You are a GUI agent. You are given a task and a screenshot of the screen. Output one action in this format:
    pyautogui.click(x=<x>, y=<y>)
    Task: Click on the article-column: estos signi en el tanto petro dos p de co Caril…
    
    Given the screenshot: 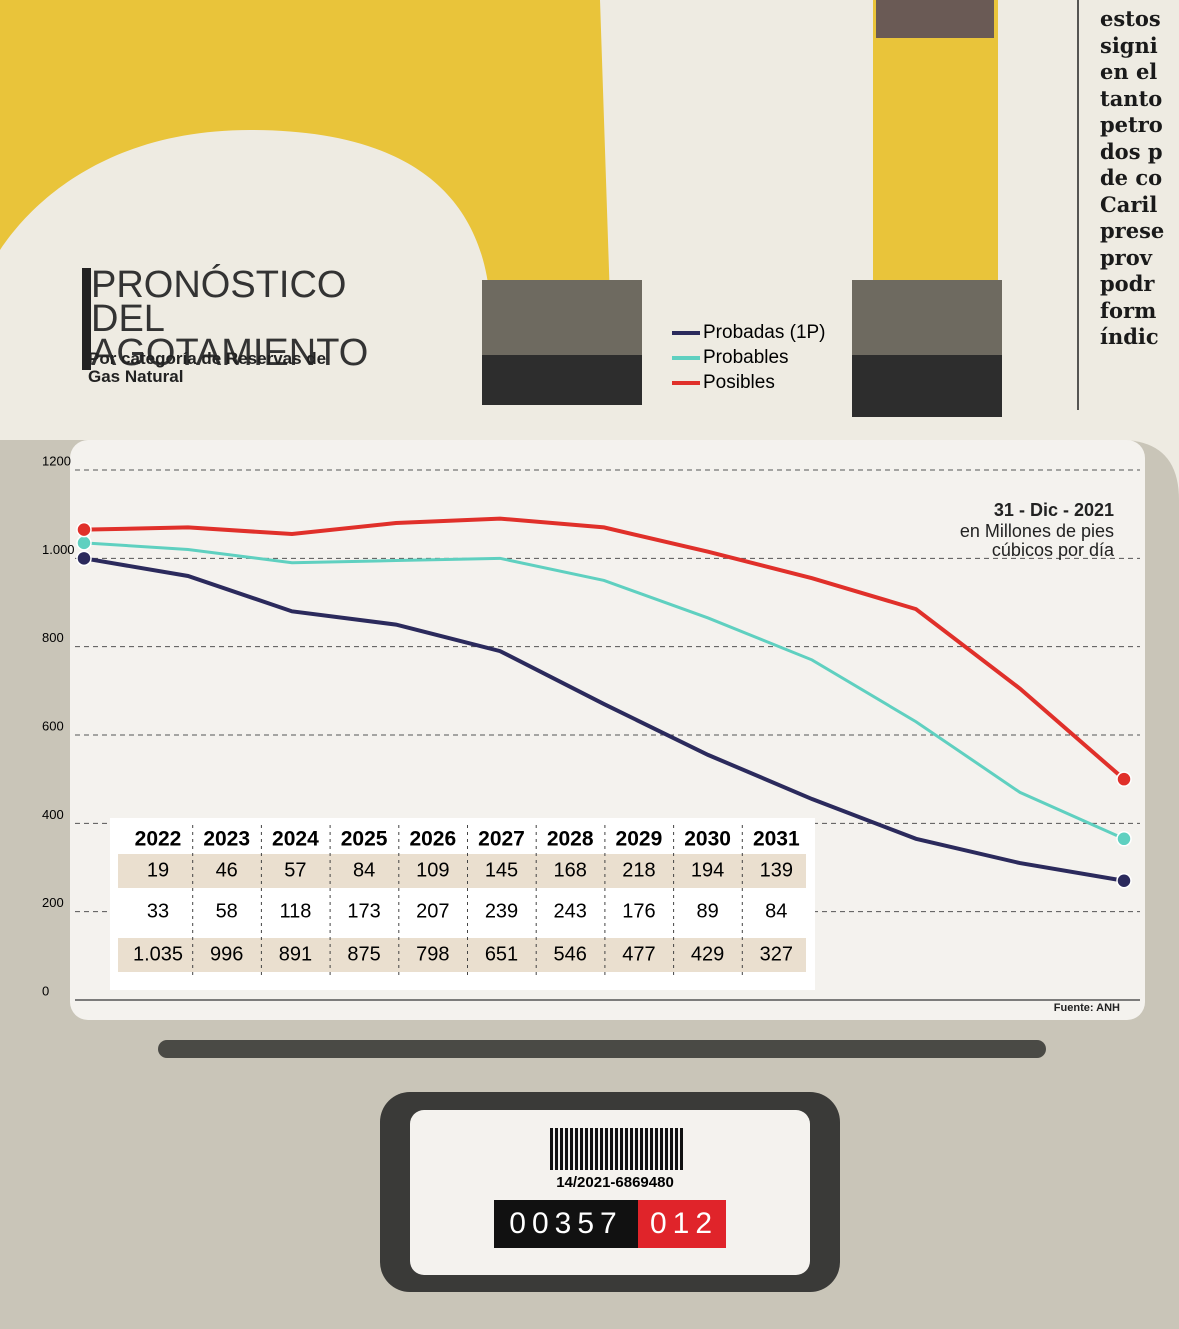 What is the action you would take?
    pyautogui.click(x=1139, y=178)
    